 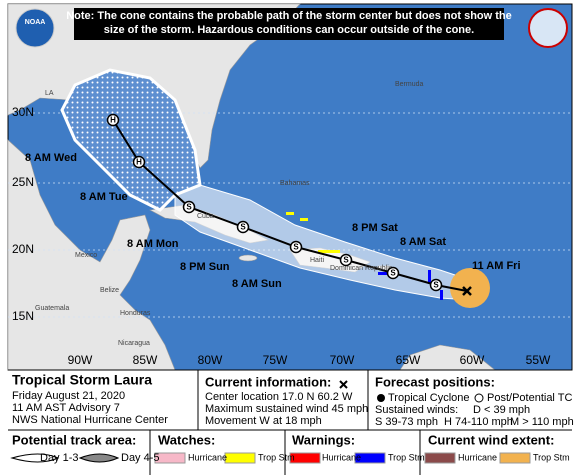 I want to click on swatch-wind-trop, so click(x=515, y=458).